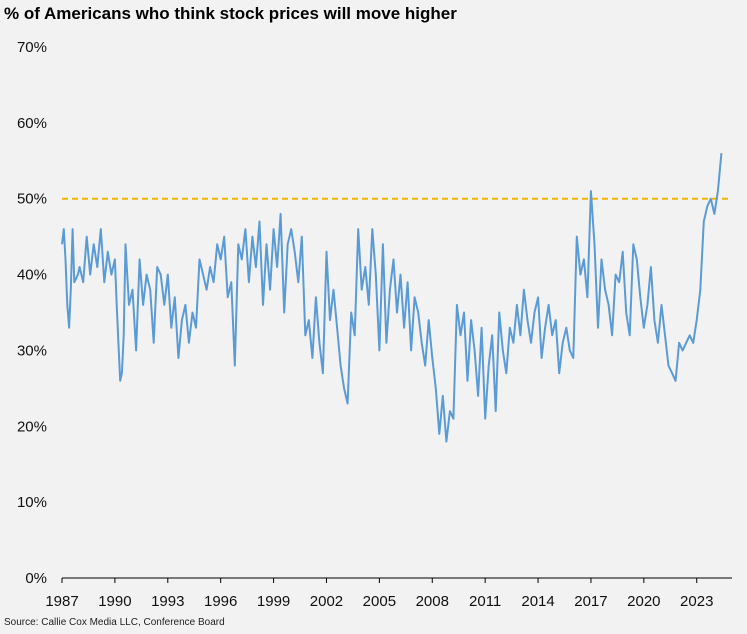 The height and width of the screenshot is (634, 747). What do you see at coordinates (32, 502) in the screenshot?
I see `y-tick-label: 10%` at bounding box center [32, 502].